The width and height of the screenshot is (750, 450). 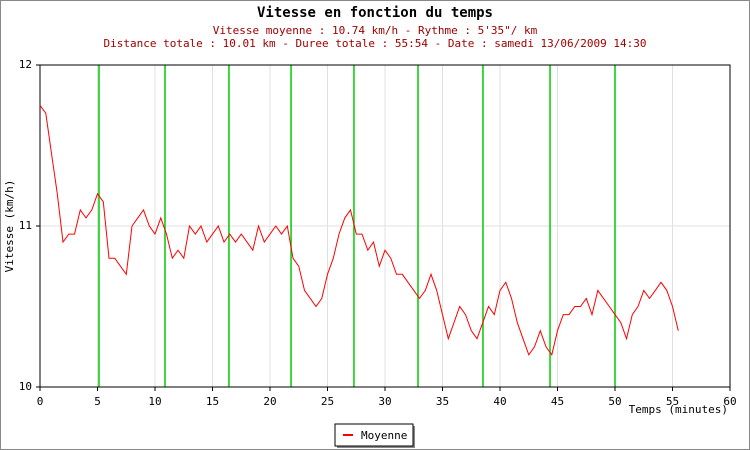 I want to click on x-tick-label: 25, so click(x=327, y=401).